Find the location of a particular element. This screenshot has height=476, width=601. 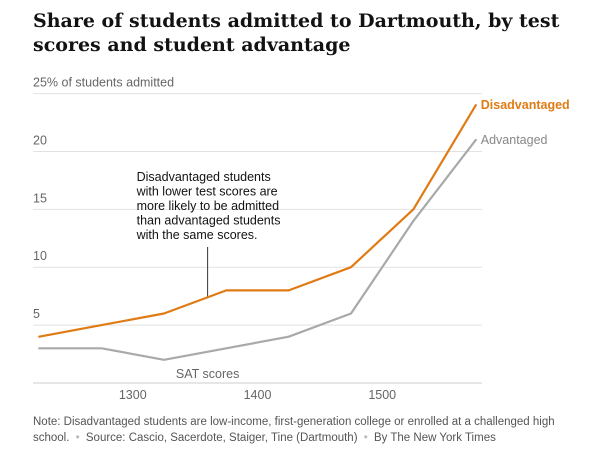

credit-text: By The New York Times is located at coordinates (434, 438).